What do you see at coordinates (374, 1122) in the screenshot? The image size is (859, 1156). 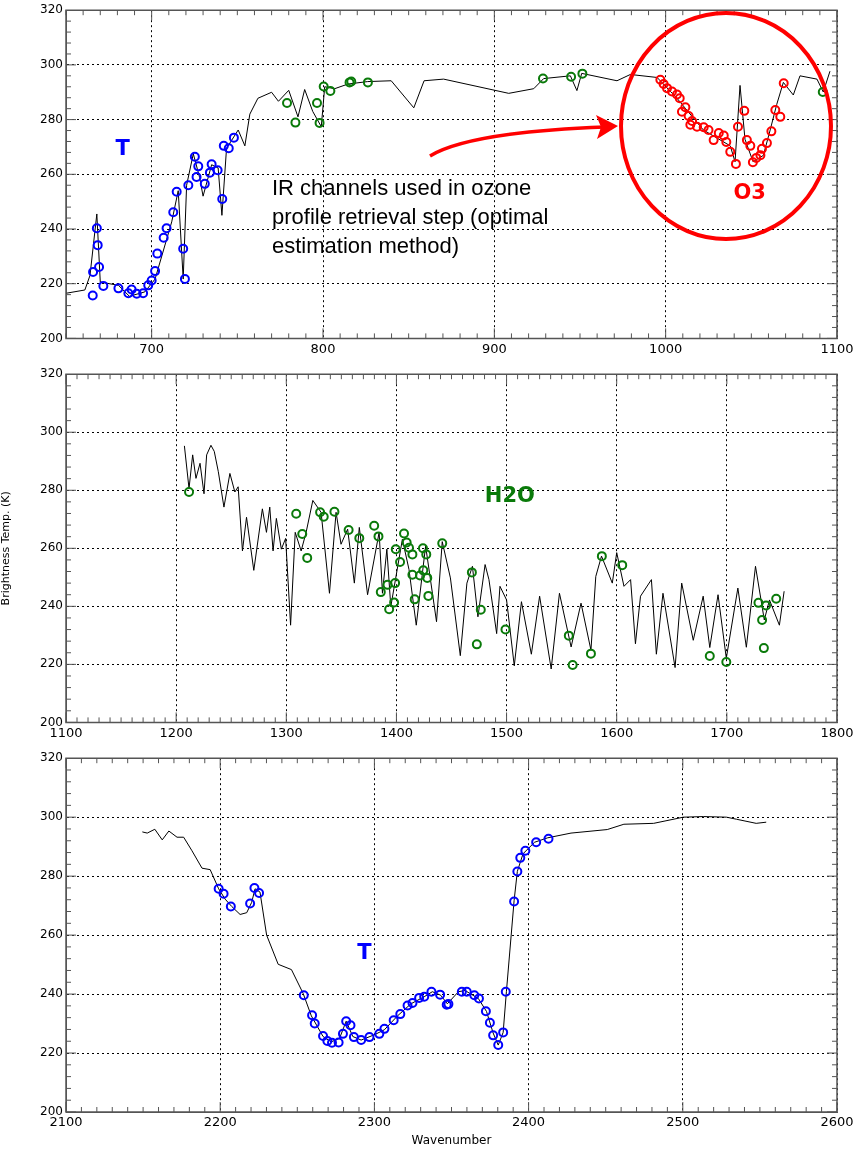 I see `x-tick-label: 2300` at bounding box center [374, 1122].